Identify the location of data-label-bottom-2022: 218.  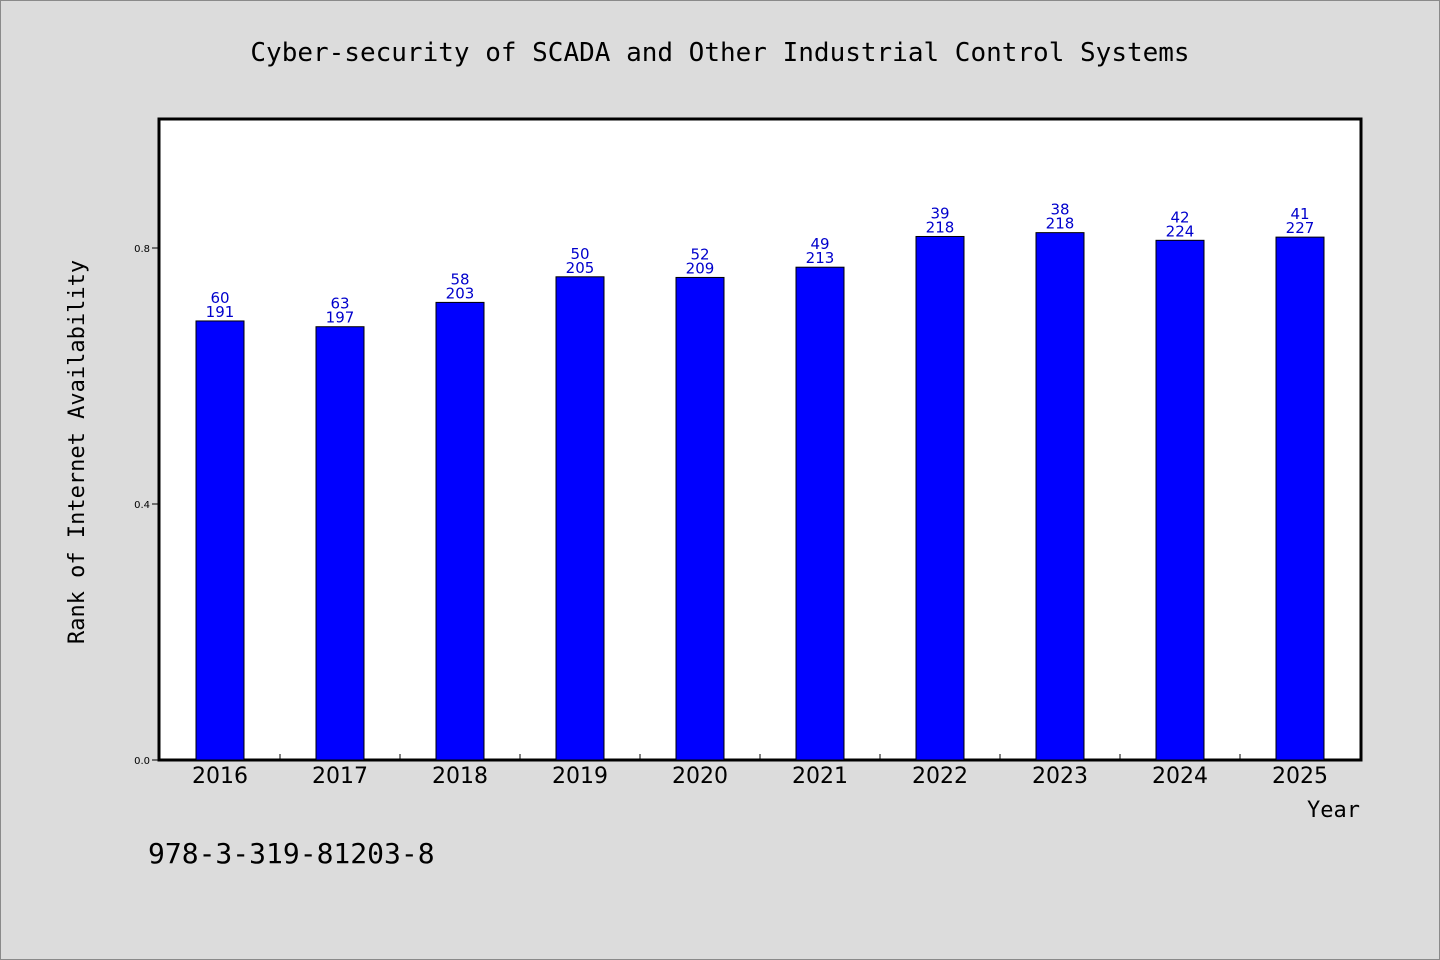
(940, 227).